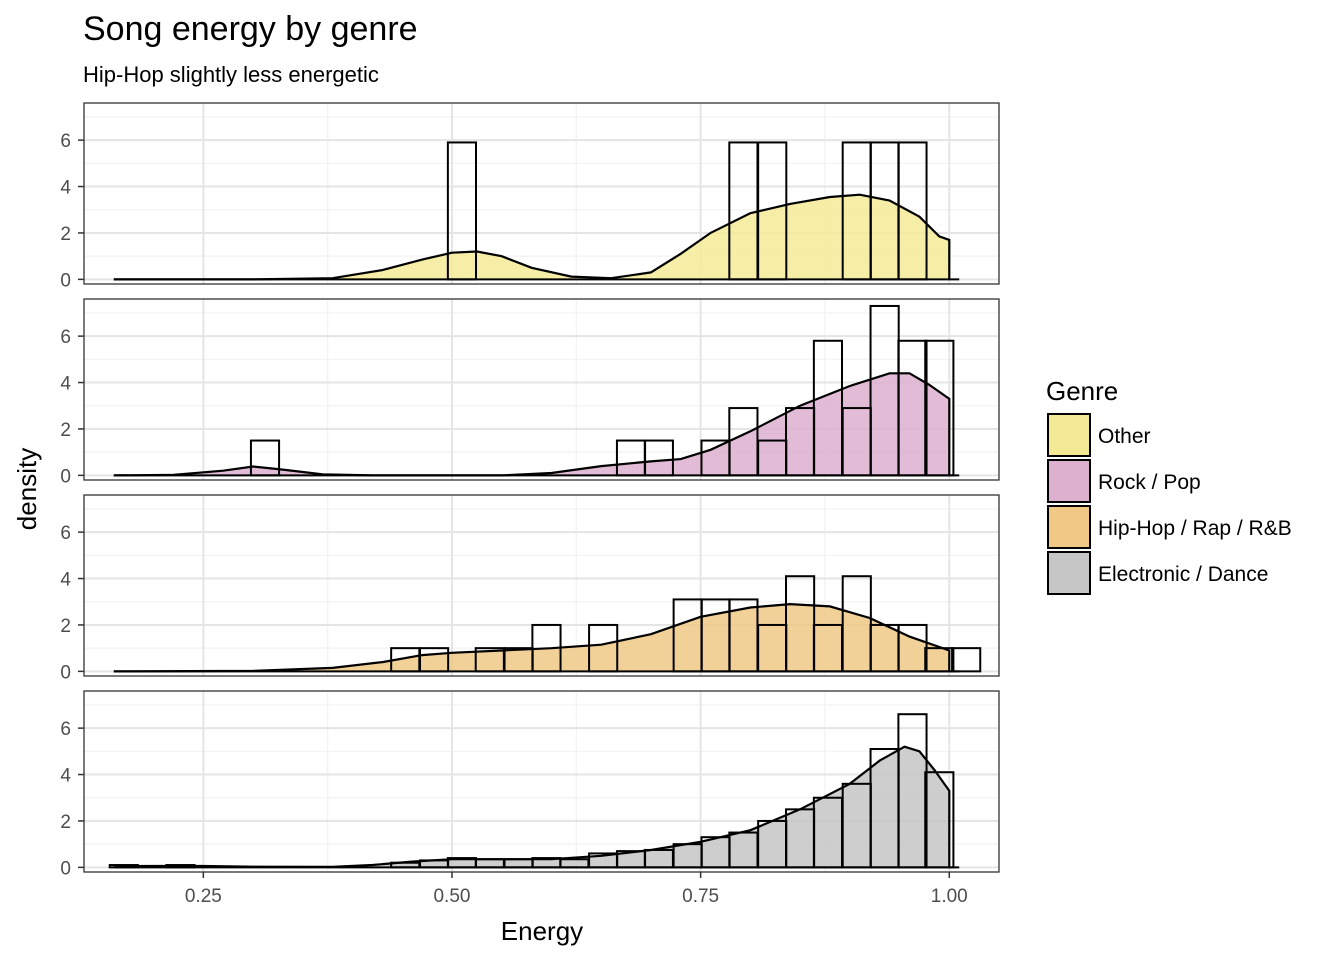 This screenshot has height=960, width=1344. I want to click on x-tick-label: 1.00, so click(949, 896).